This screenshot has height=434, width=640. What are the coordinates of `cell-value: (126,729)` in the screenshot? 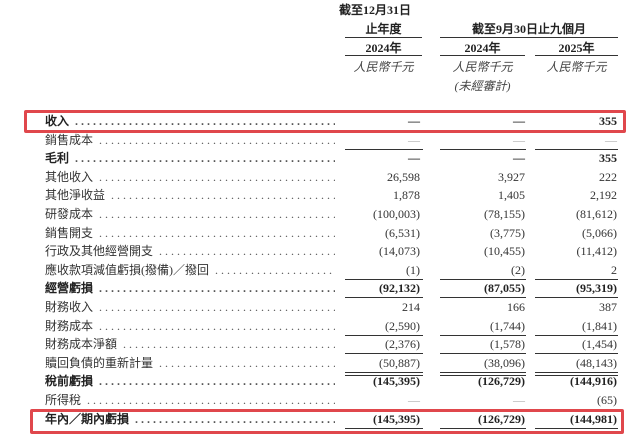 It's located at (501, 381).